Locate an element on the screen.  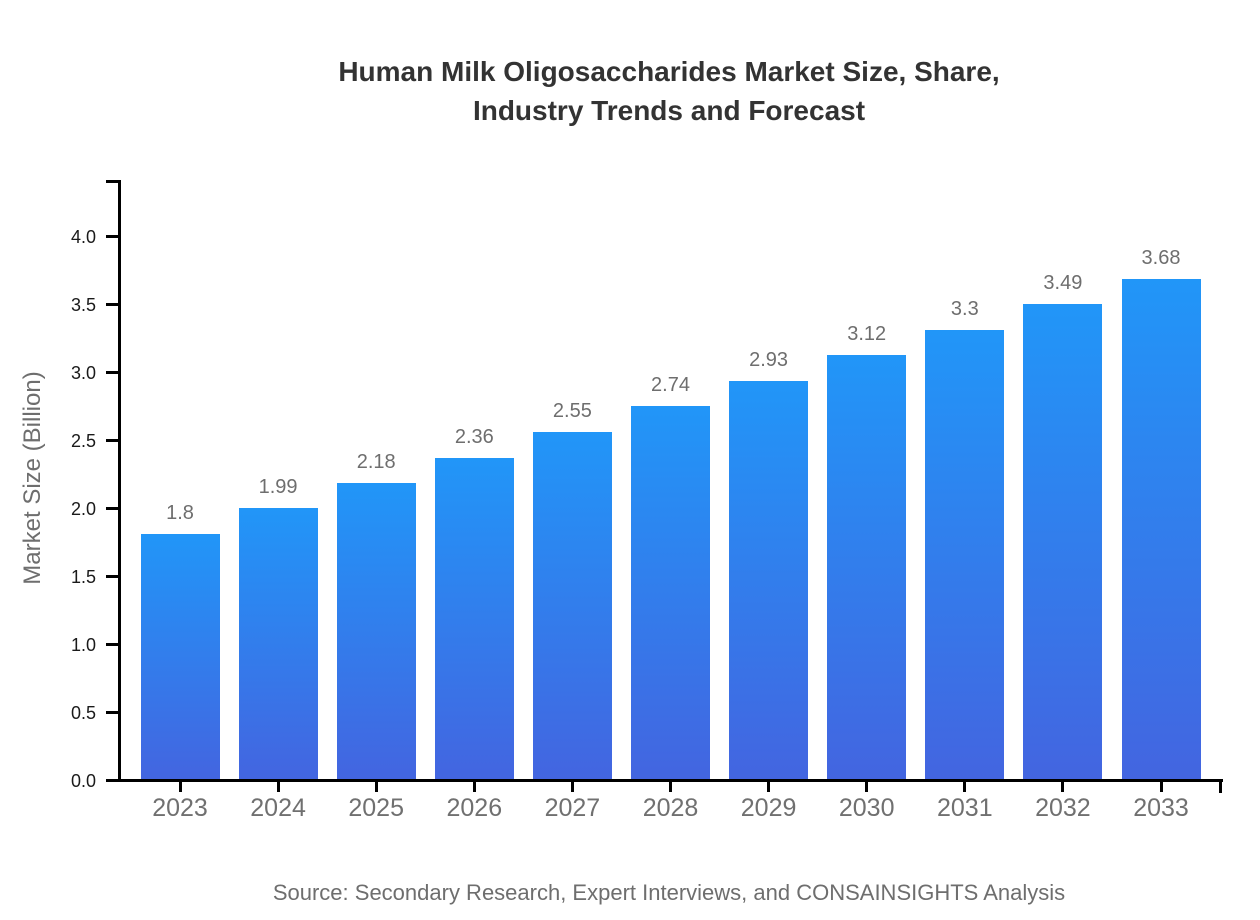
x-tick-label: 2023 is located at coordinates (180, 808).